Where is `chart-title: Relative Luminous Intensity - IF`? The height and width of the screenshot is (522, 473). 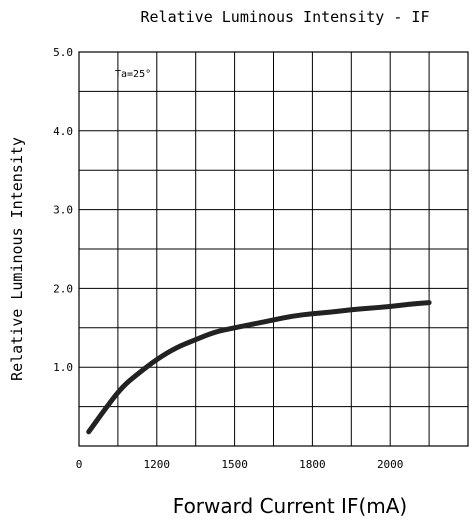
chart-title: Relative Luminous Intensity - IF is located at coordinates (285, 17).